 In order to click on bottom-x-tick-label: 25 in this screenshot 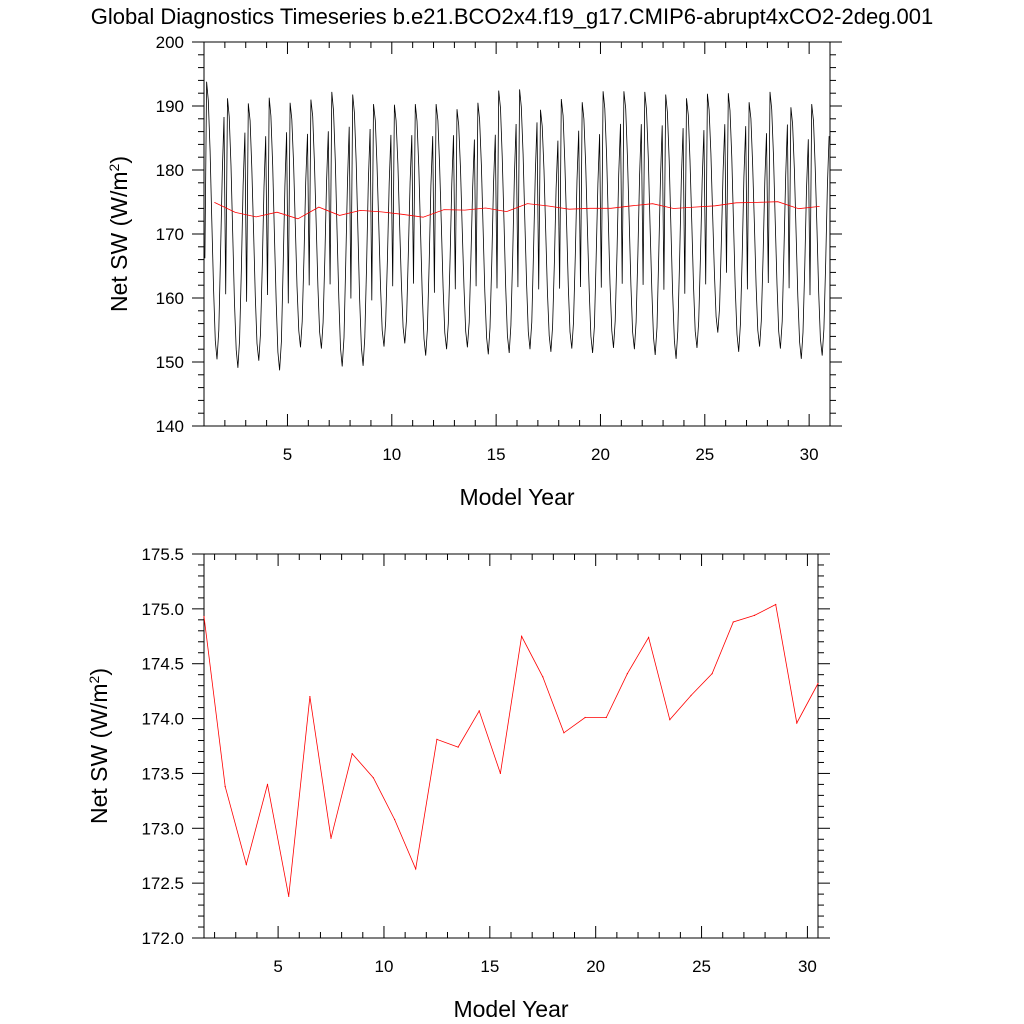, I will do `click(701, 966)`.